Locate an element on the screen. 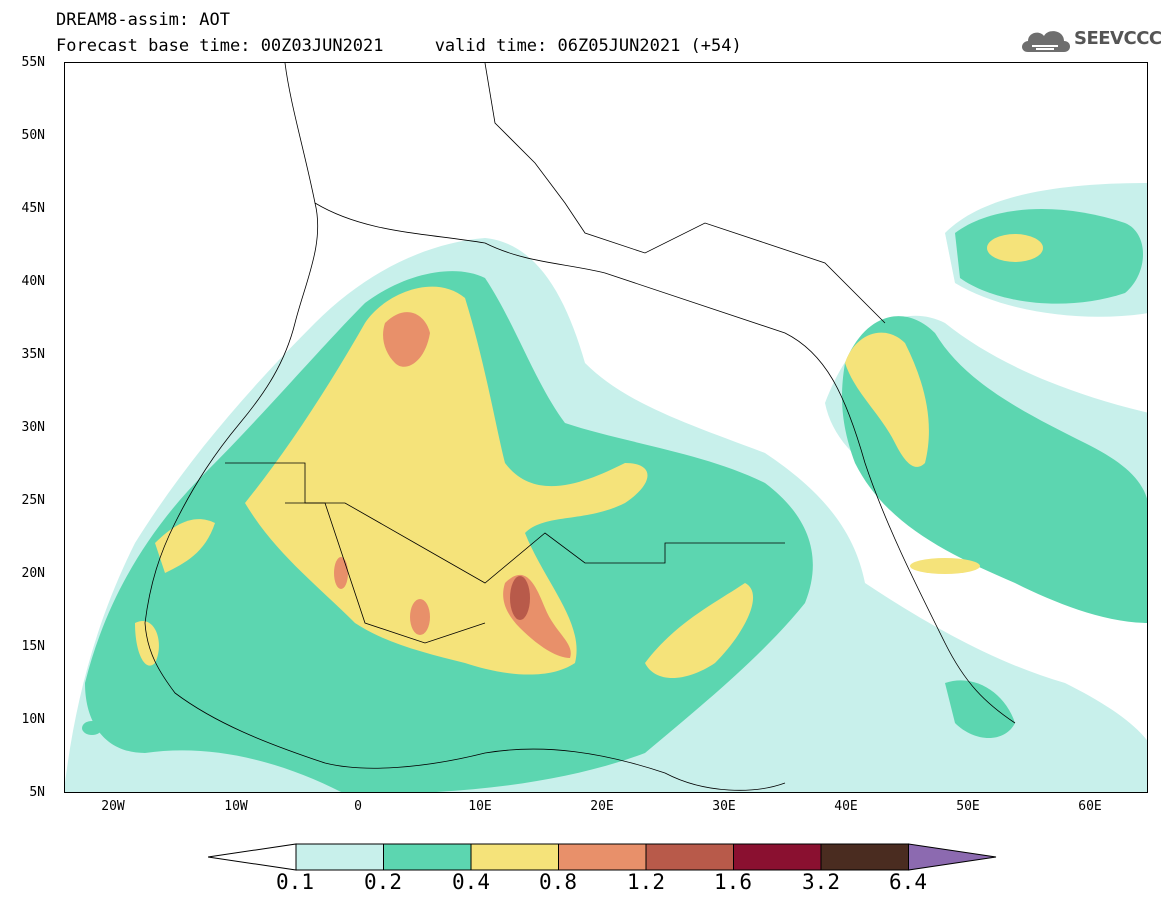 The height and width of the screenshot is (905, 1165). lat-label-35n: 35N is located at coordinates (33, 354).